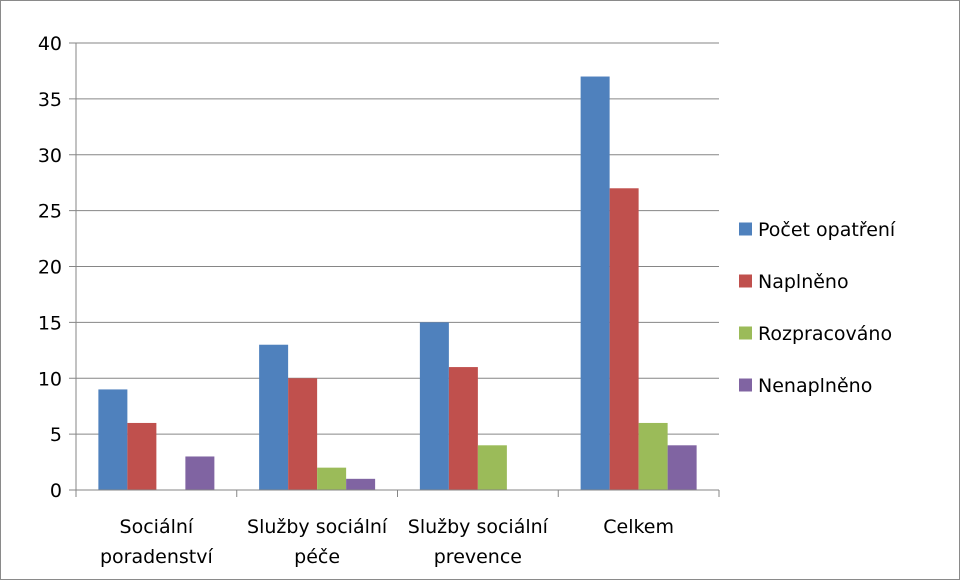 This screenshot has width=960, height=581. What do you see at coordinates (50, 212) in the screenshot?
I see `y-tick-label: 25` at bounding box center [50, 212].